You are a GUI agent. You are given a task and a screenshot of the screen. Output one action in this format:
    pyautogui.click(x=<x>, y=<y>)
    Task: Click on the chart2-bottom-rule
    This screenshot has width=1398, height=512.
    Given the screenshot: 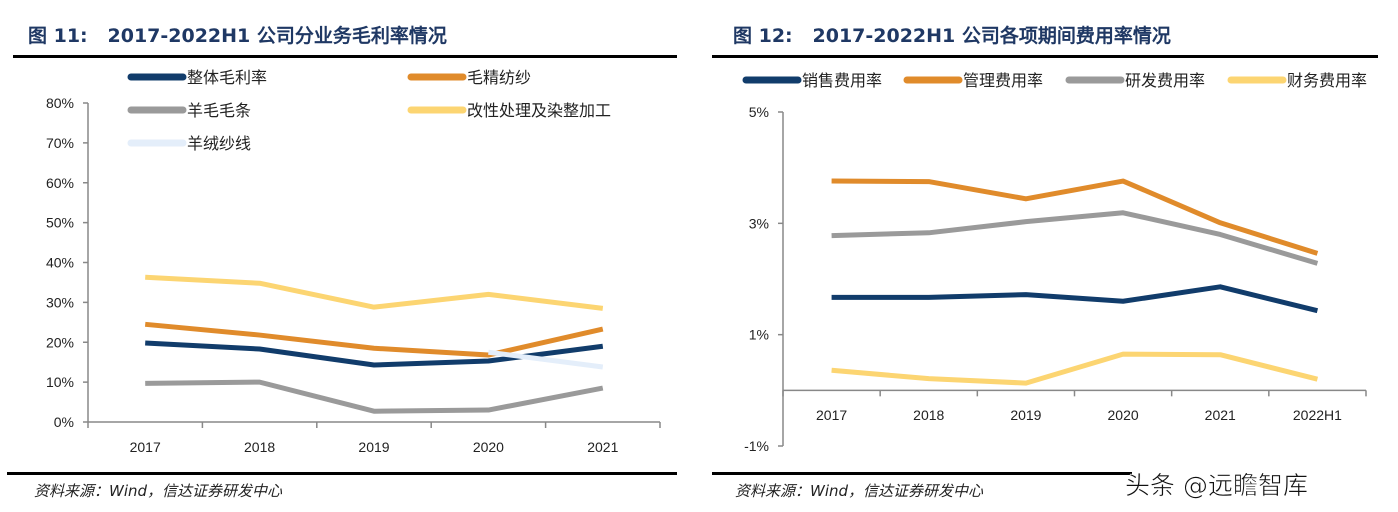 What is the action you would take?
    pyautogui.click(x=922, y=473)
    